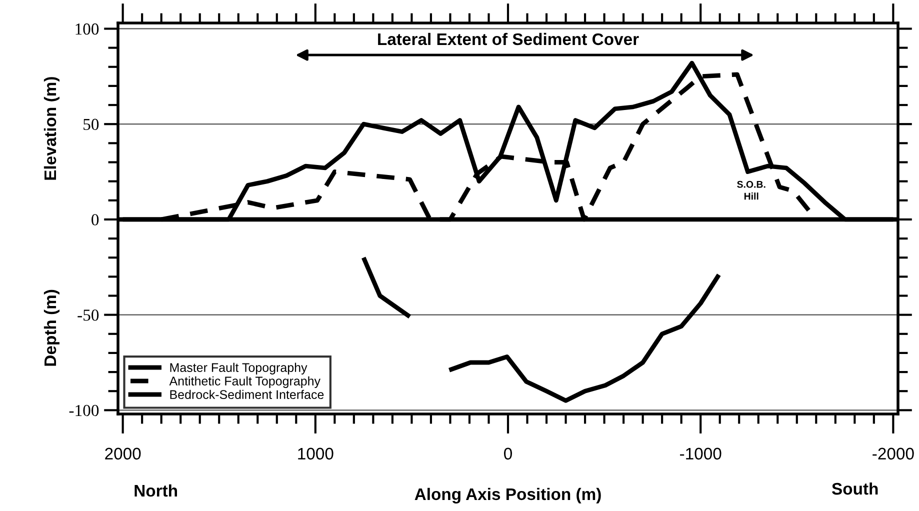 The image size is (919, 511). What do you see at coordinates (508, 454) in the screenshot?
I see `x-tick-label: 0` at bounding box center [508, 454].